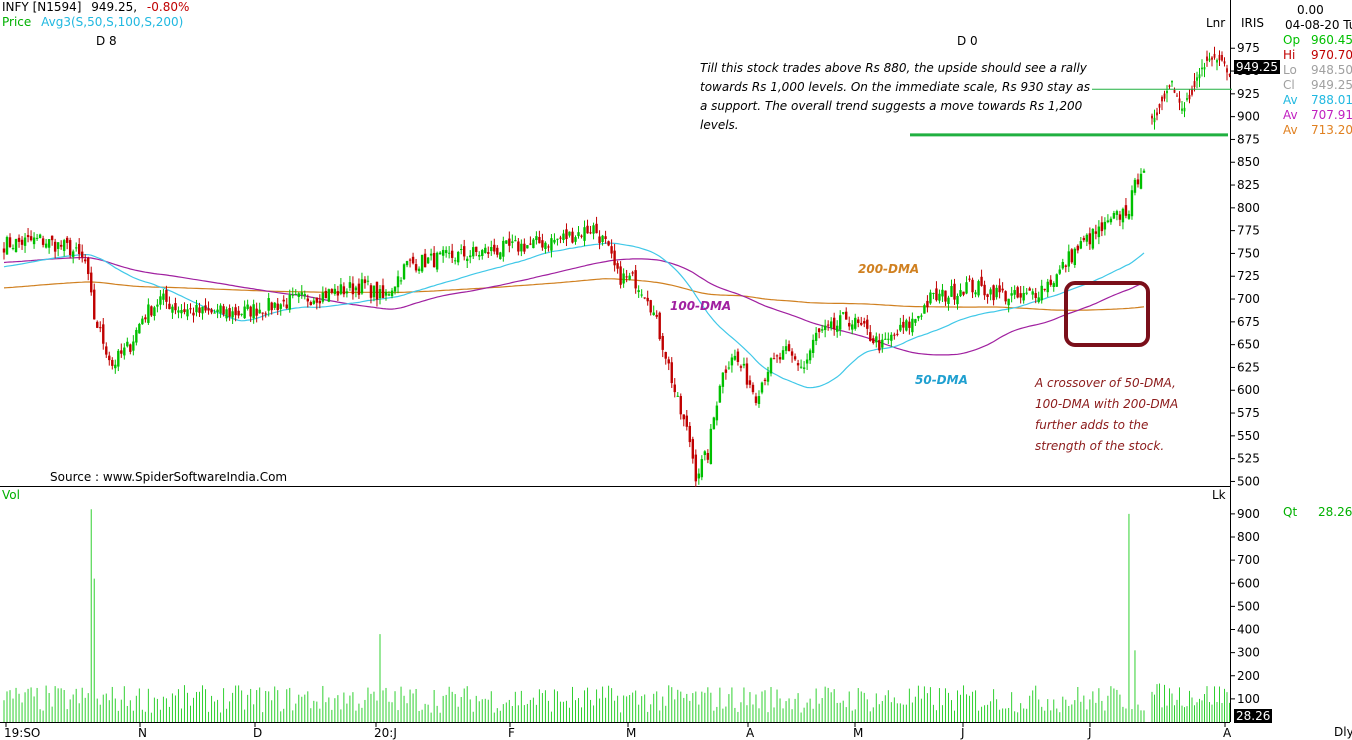 This screenshot has height=740, width=1352. Describe the element at coordinates (1248, 322) in the screenshot. I see `price-tick-label: 675` at that location.